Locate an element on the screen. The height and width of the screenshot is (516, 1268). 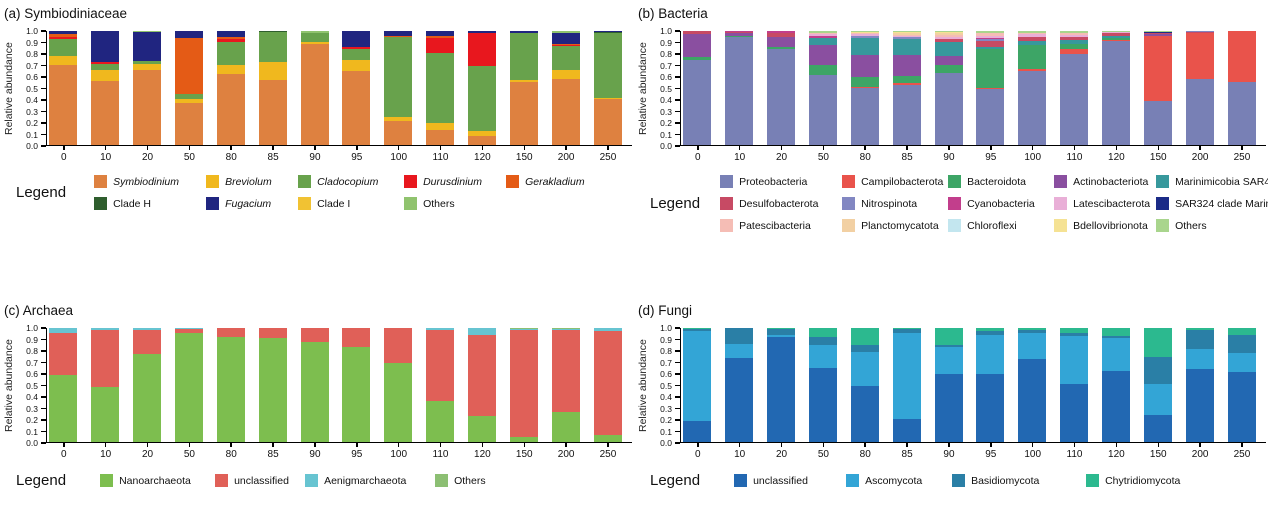
y-tick-label: 0.2 is located at coordinates (32, 420).